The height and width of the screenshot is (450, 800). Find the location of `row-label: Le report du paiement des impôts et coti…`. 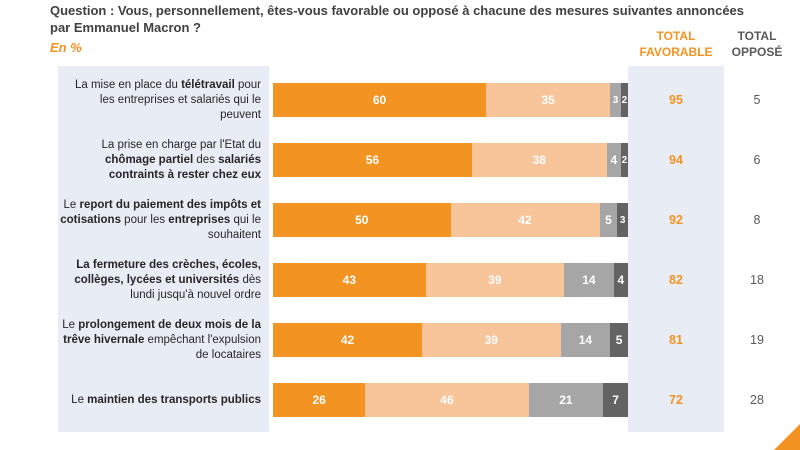

row-label: Le report du paiement des impôts et coti… is located at coordinates (160, 219).